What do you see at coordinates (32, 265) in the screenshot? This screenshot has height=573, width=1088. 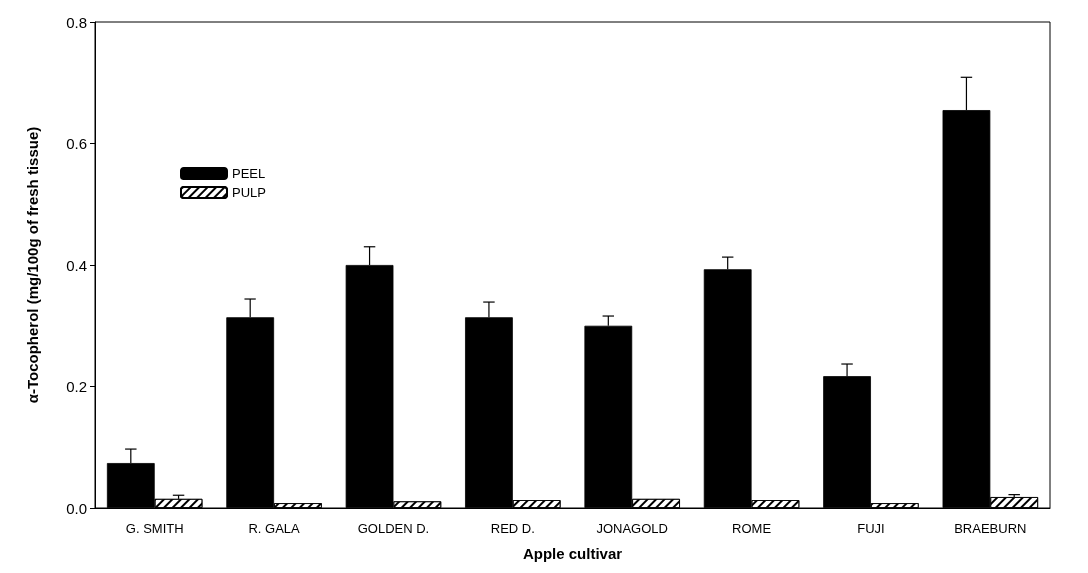 I see `y-axis-title: α-Tocopherol (mg/100g of fresh tissue)` at bounding box center [32, 265].